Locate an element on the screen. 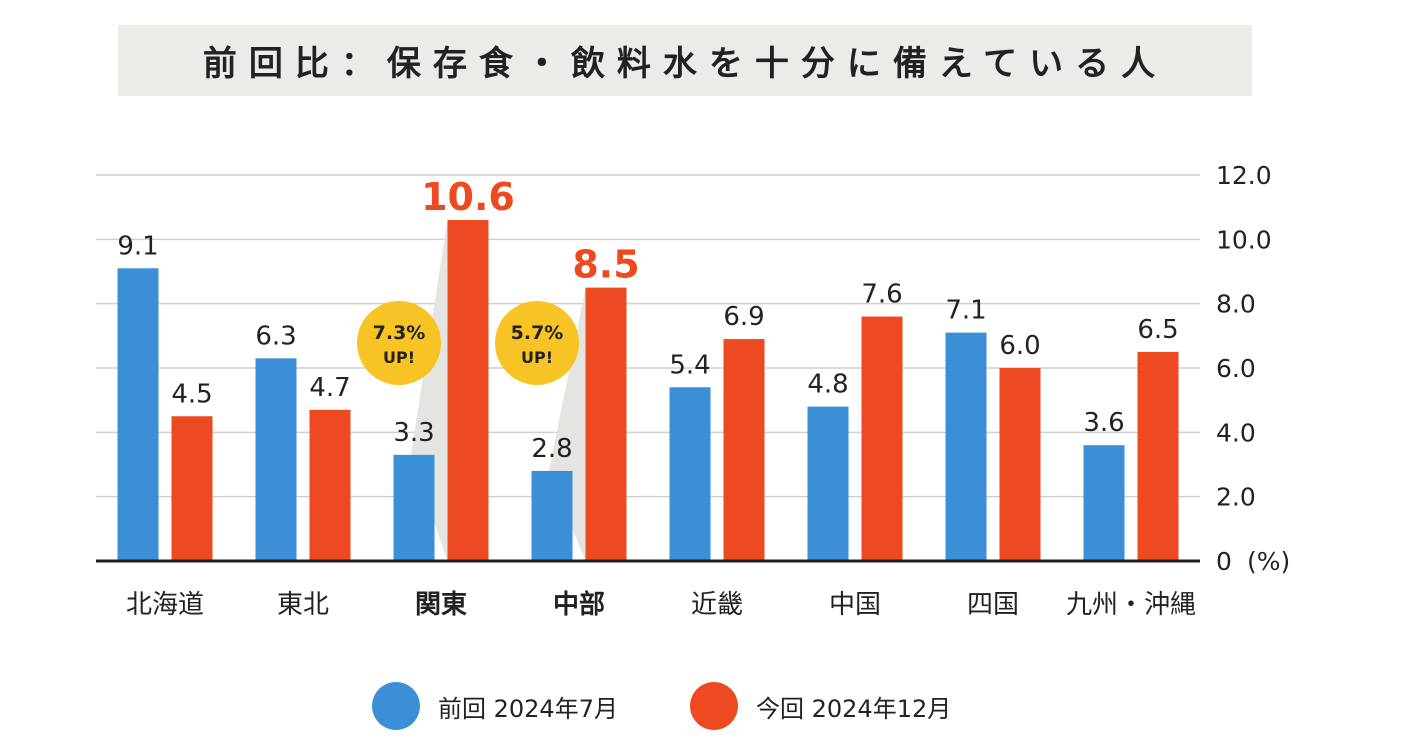  title-banner: 前回比：保存食・飲料水を十分に備えている人 is located at coordinates (685, 60).